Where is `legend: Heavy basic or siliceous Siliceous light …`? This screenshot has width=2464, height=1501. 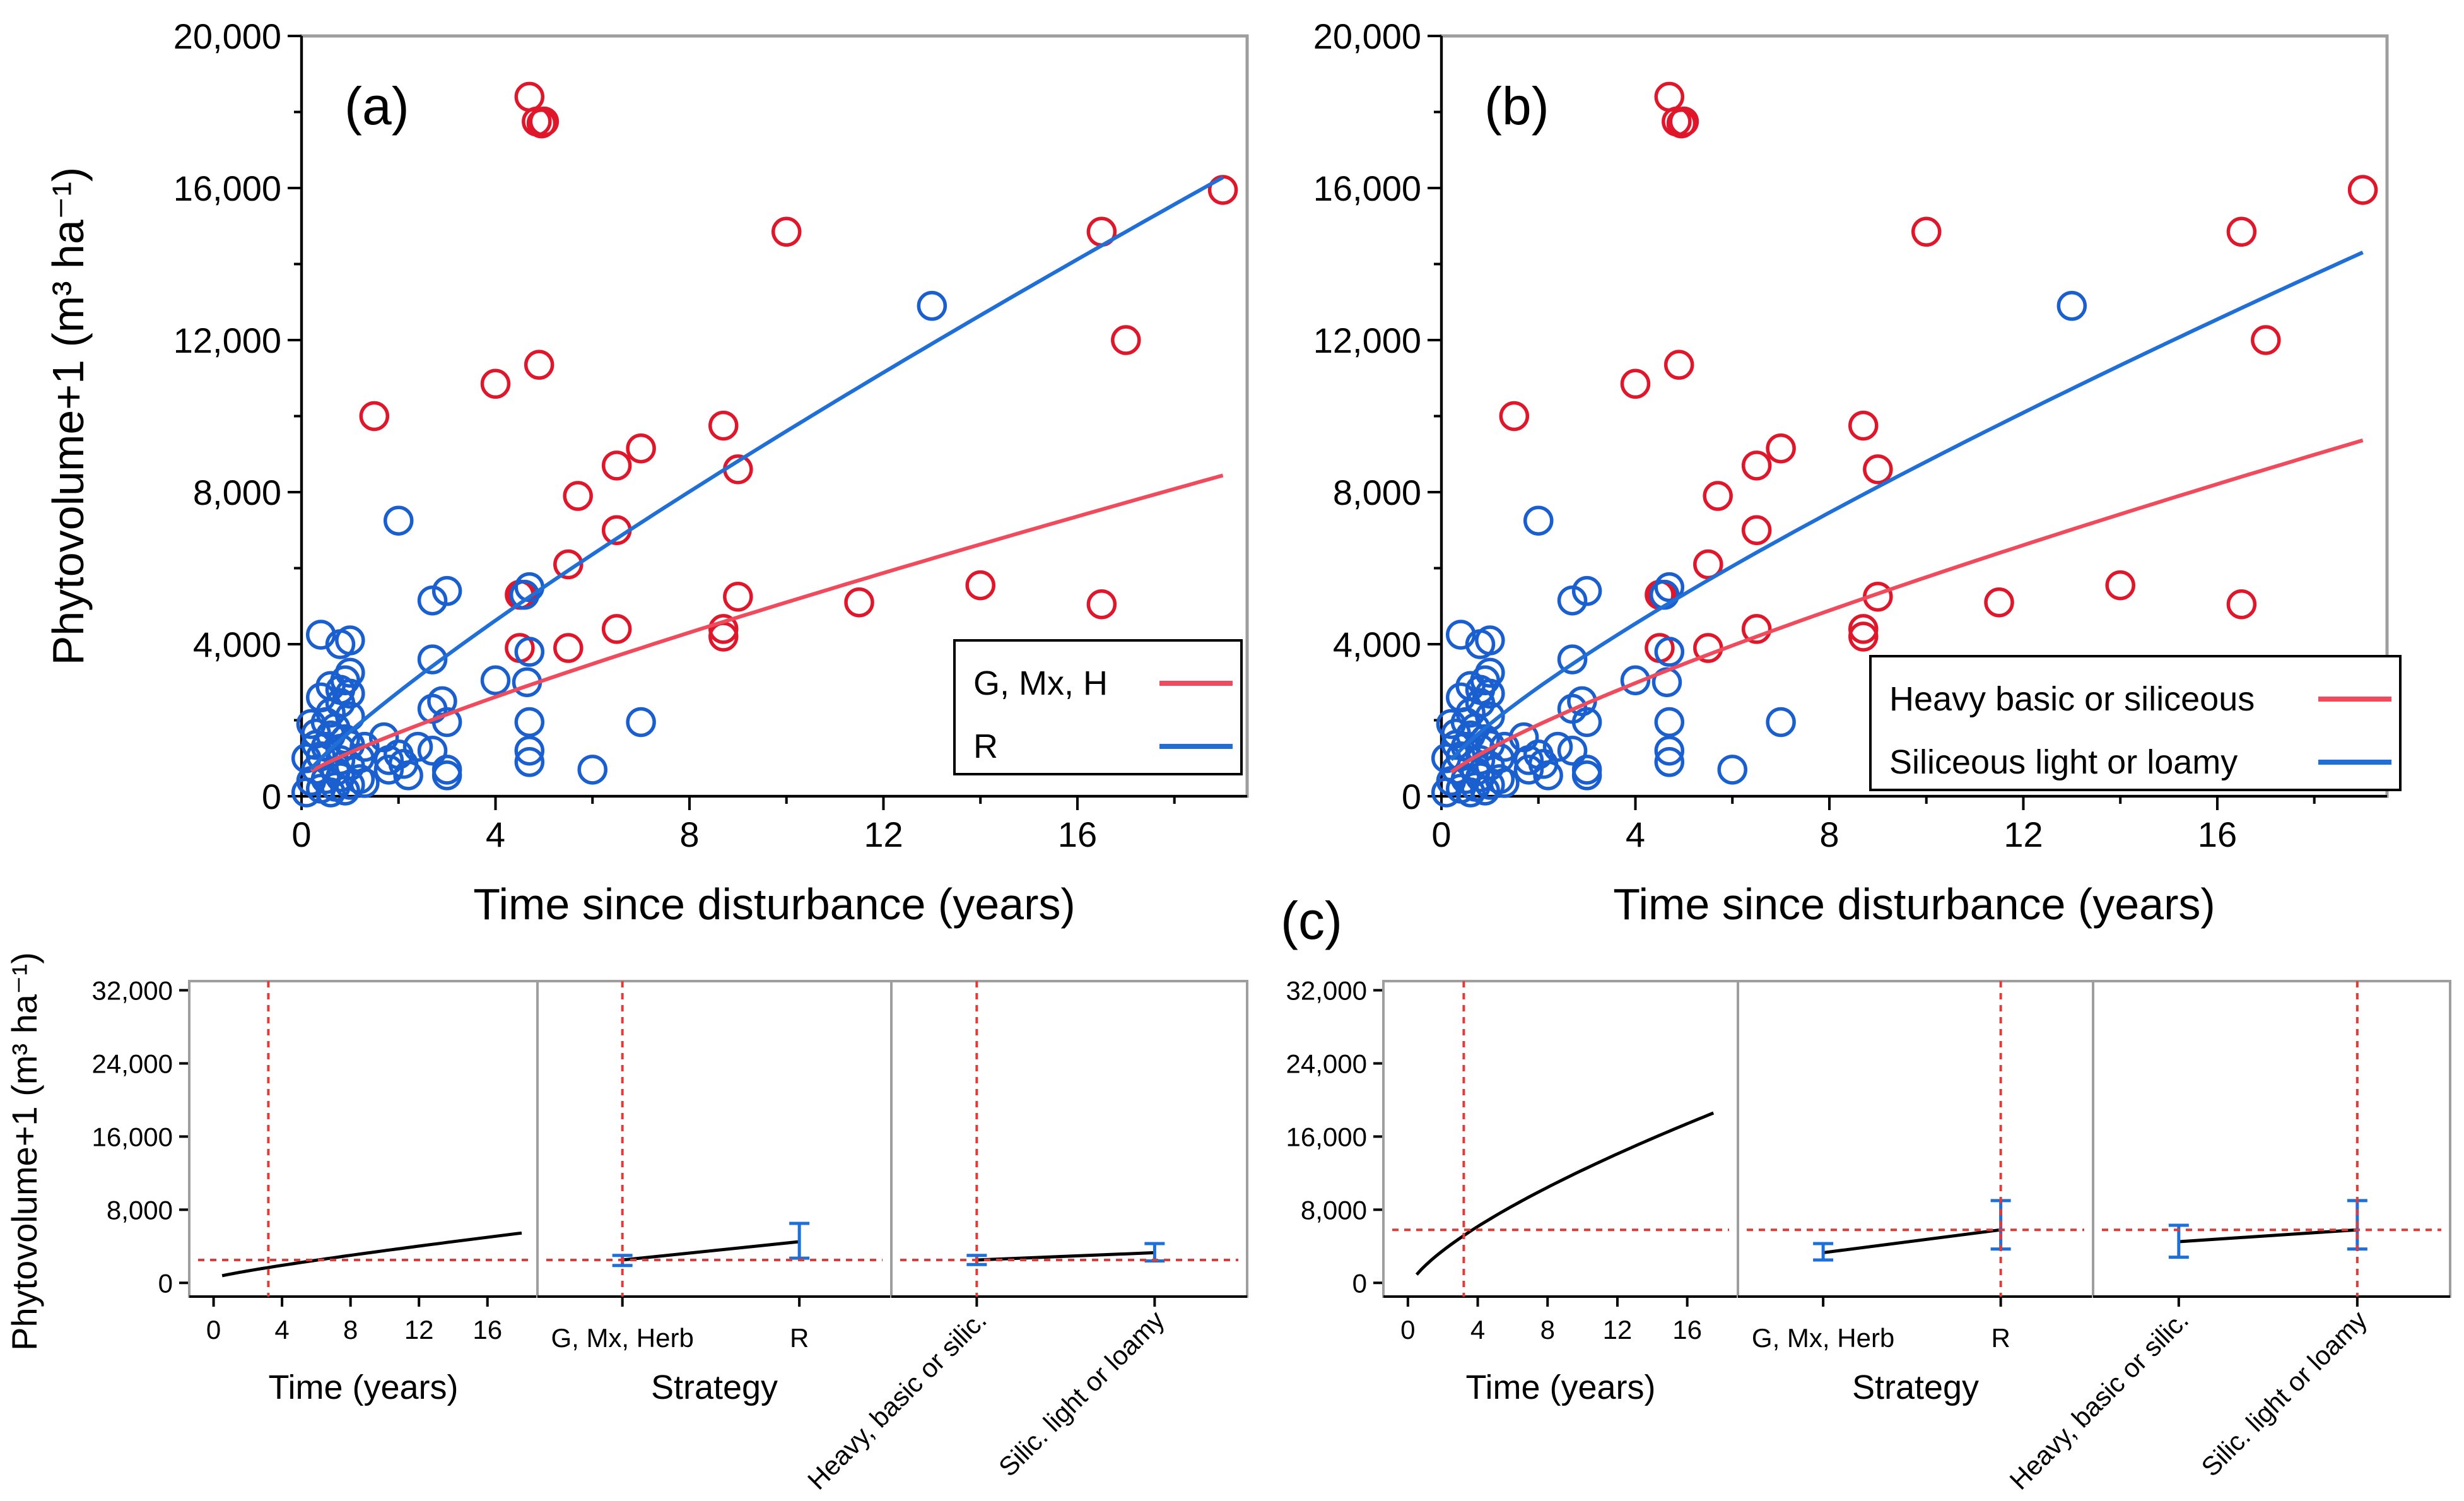
legend: Heavy basic or siliceous Siliceous light … is located at coordinates (2135, 723).